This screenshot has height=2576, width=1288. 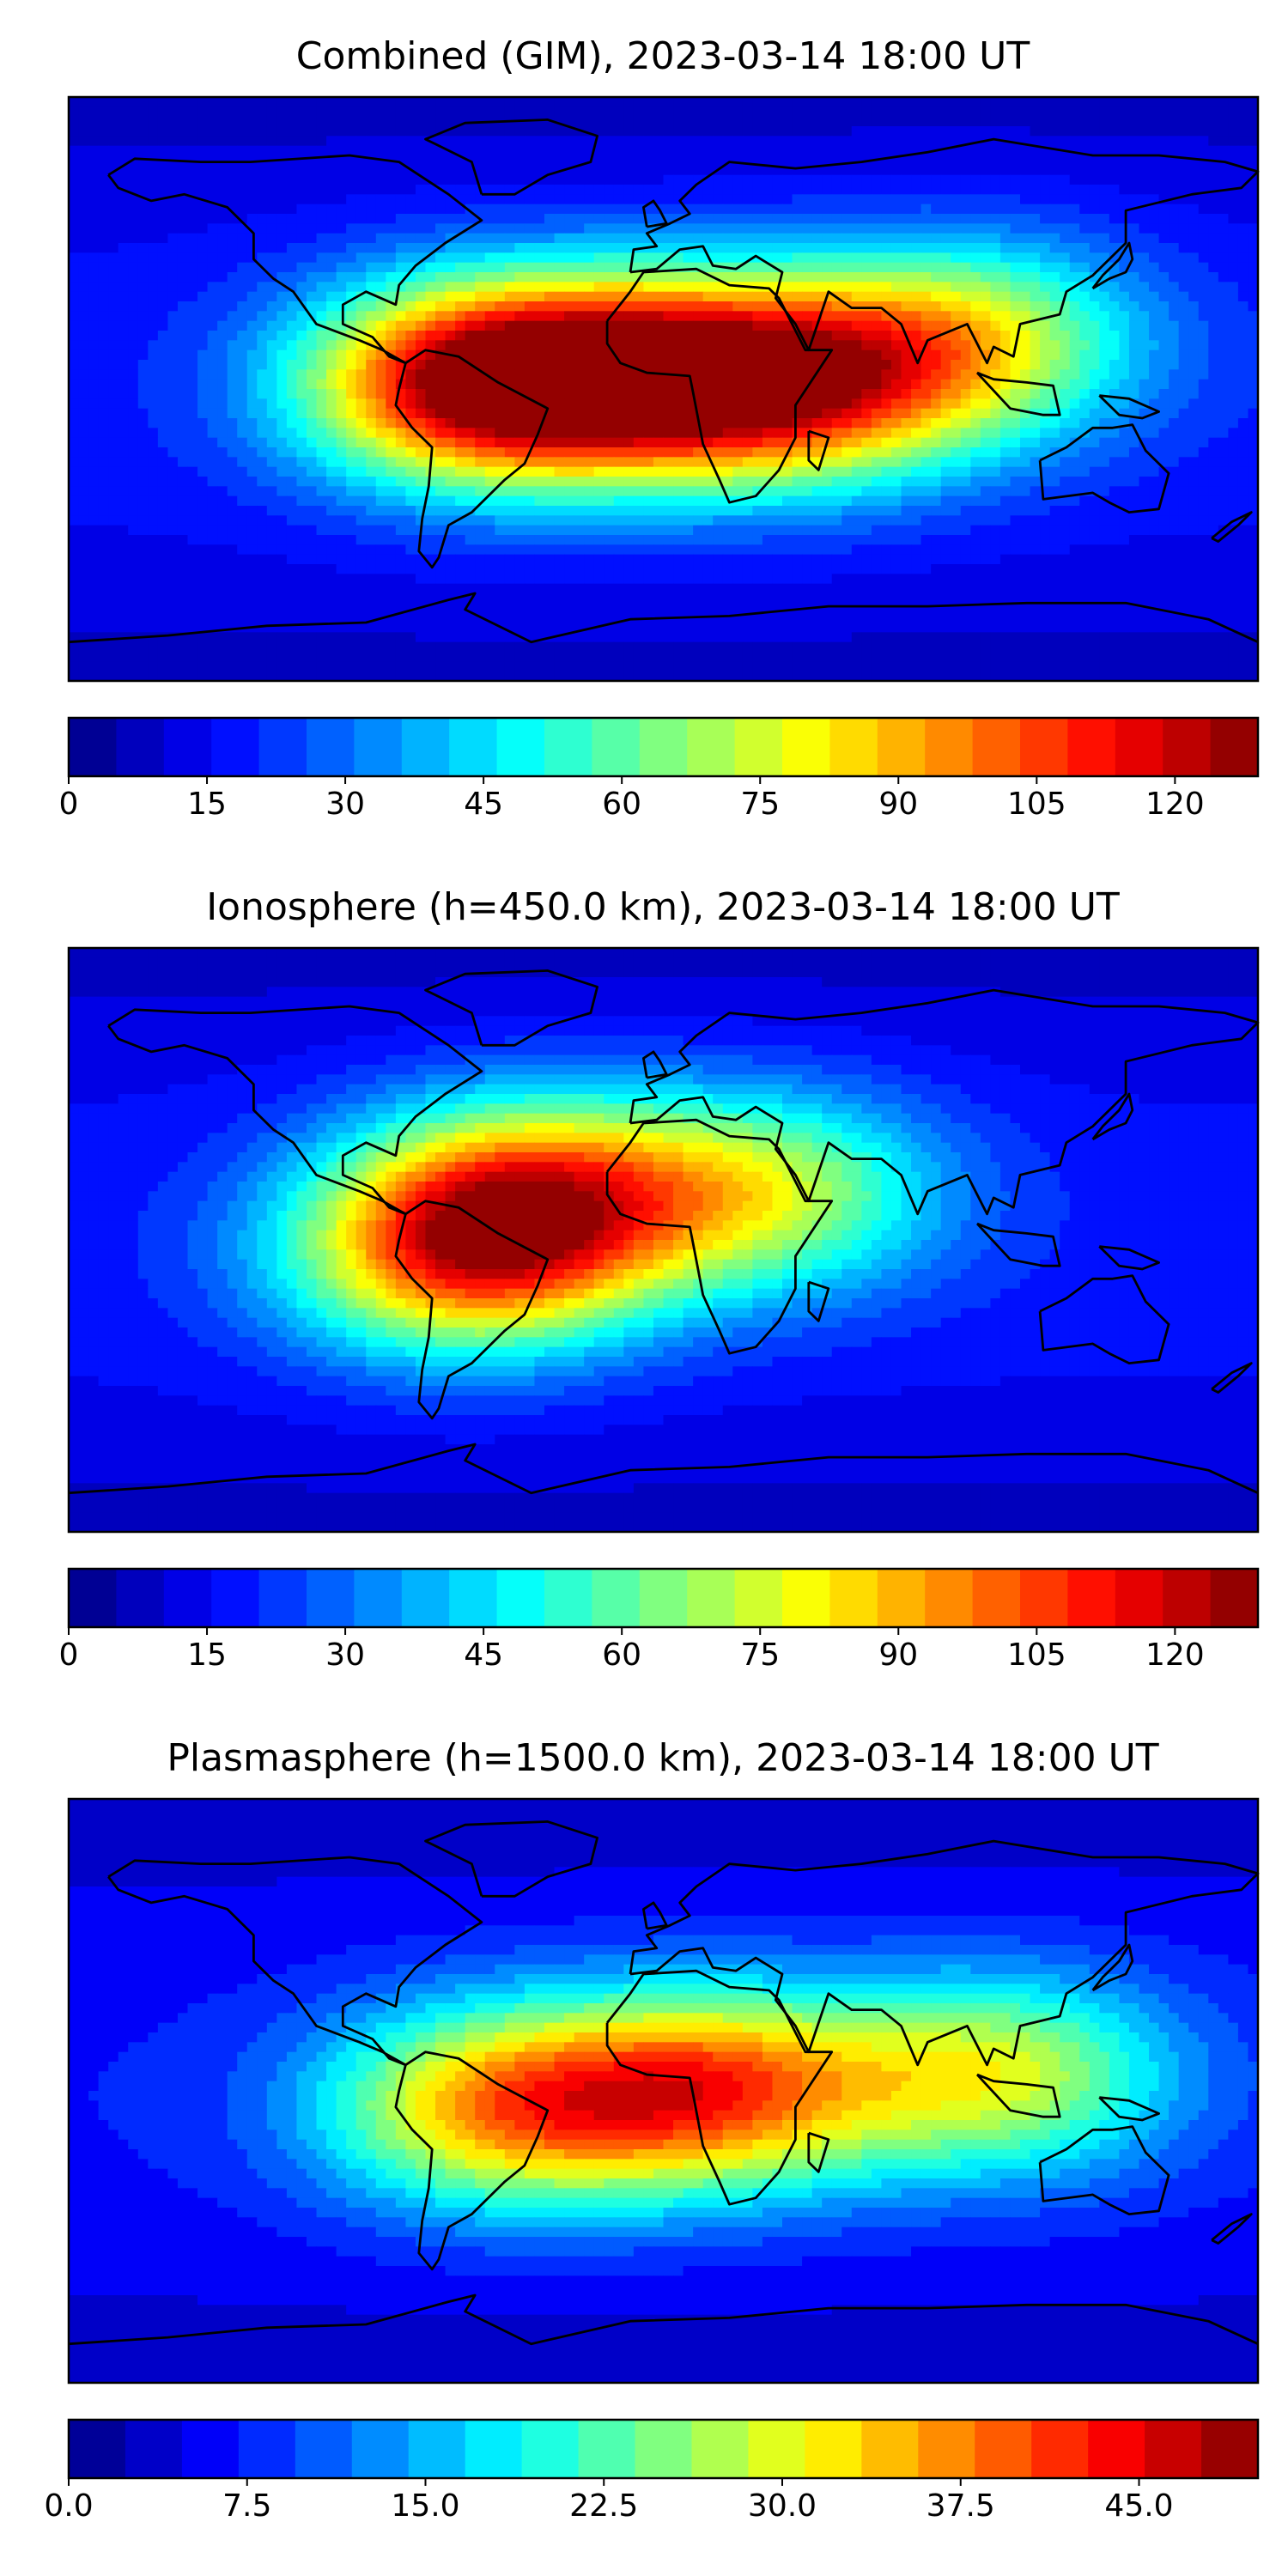 What do you see at coordinates (961, 2506) in the screenshot?
I see `colorbar-tick-label: 37.5` at bounding box center [961, 2506].